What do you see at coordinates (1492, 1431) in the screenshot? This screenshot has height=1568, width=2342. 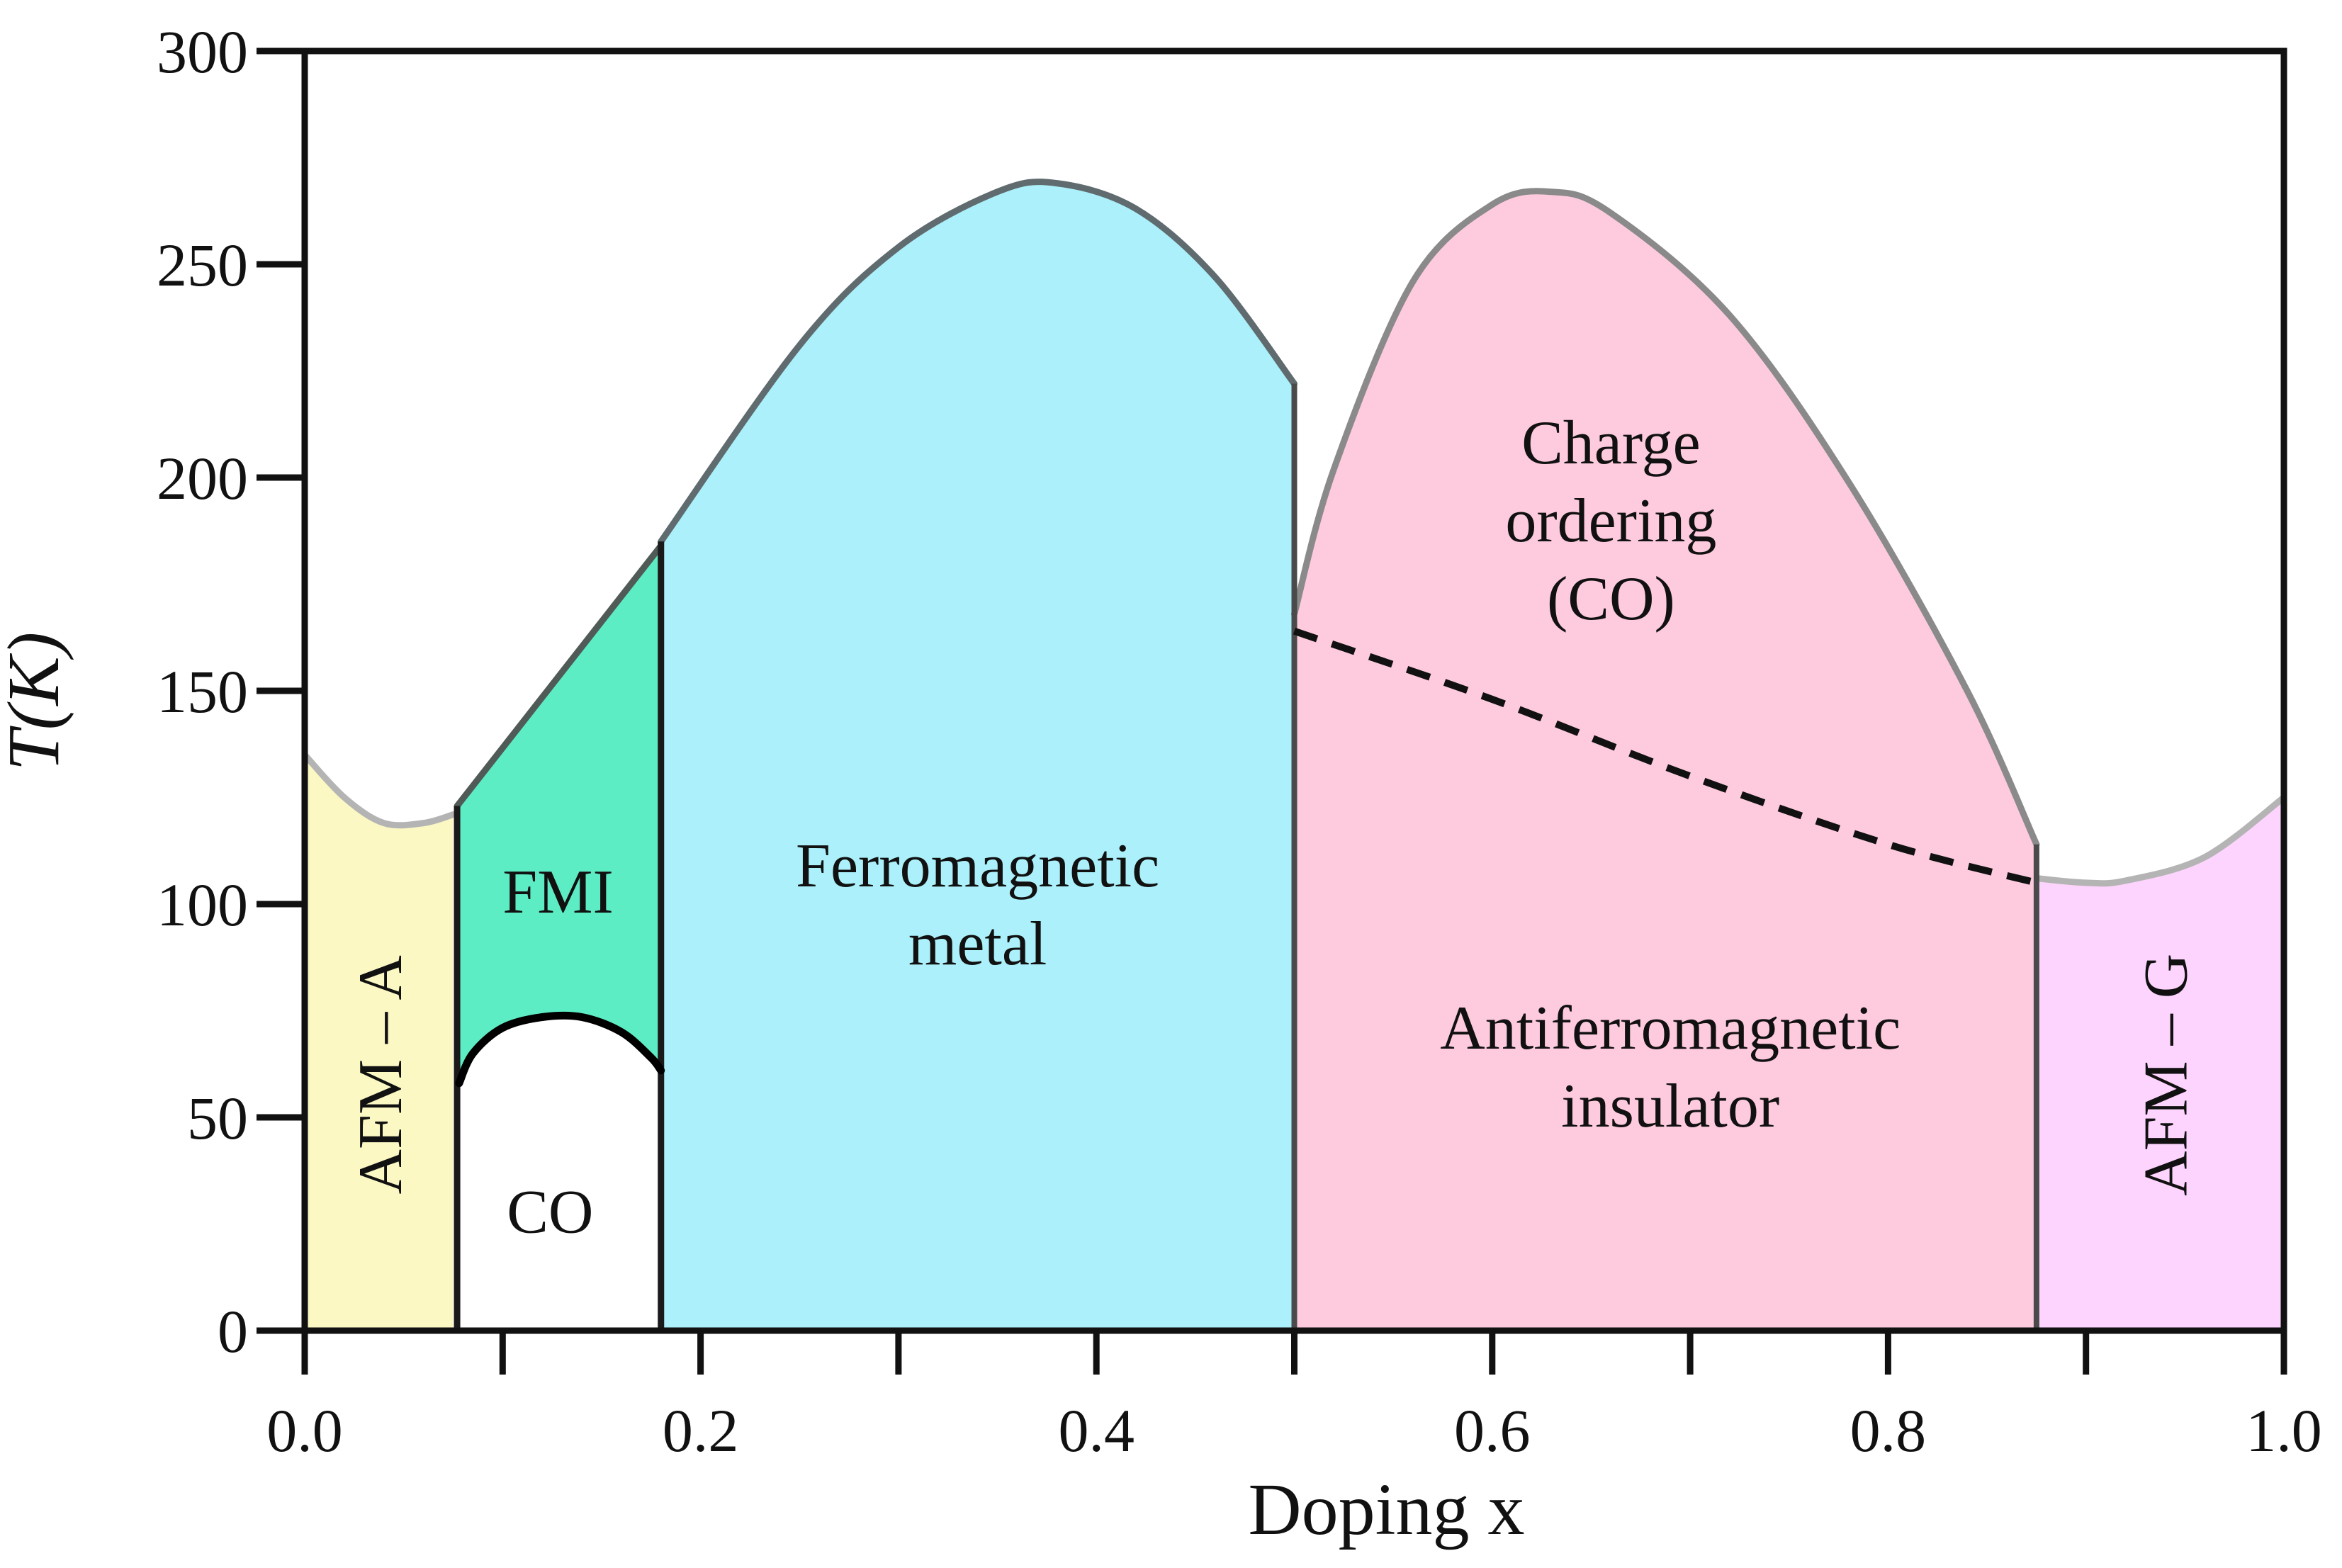 I see `x-tick-label: 0.6` at bounding box center [1492, 1431].